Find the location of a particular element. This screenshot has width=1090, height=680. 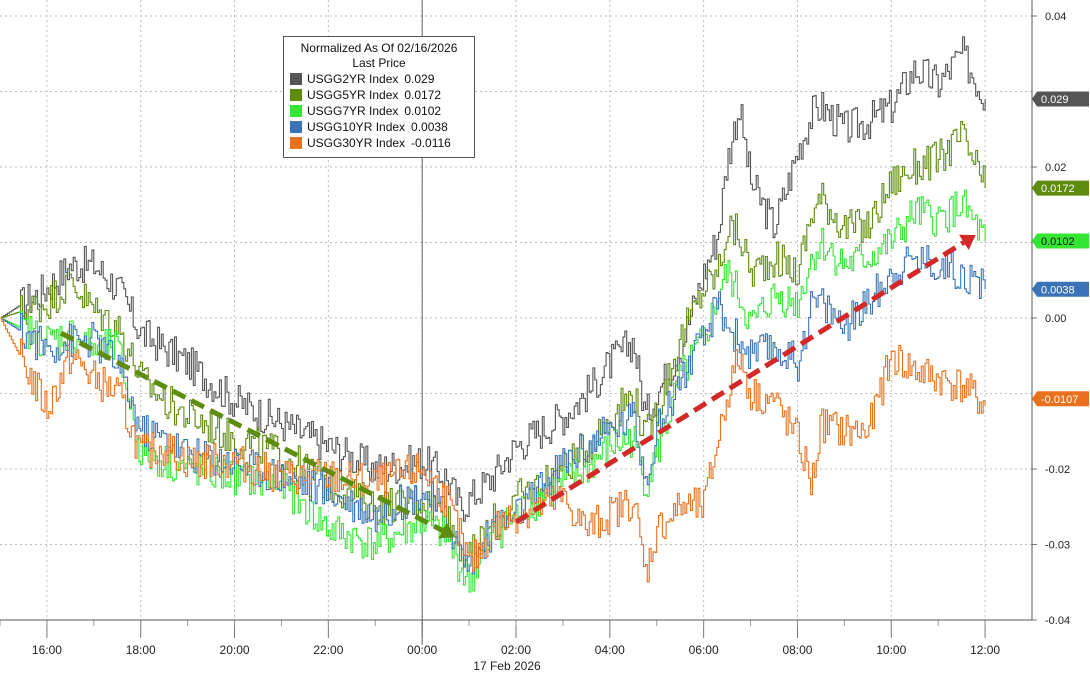

y-tick-label: -0.04 is located at coordinates (1057, 621).